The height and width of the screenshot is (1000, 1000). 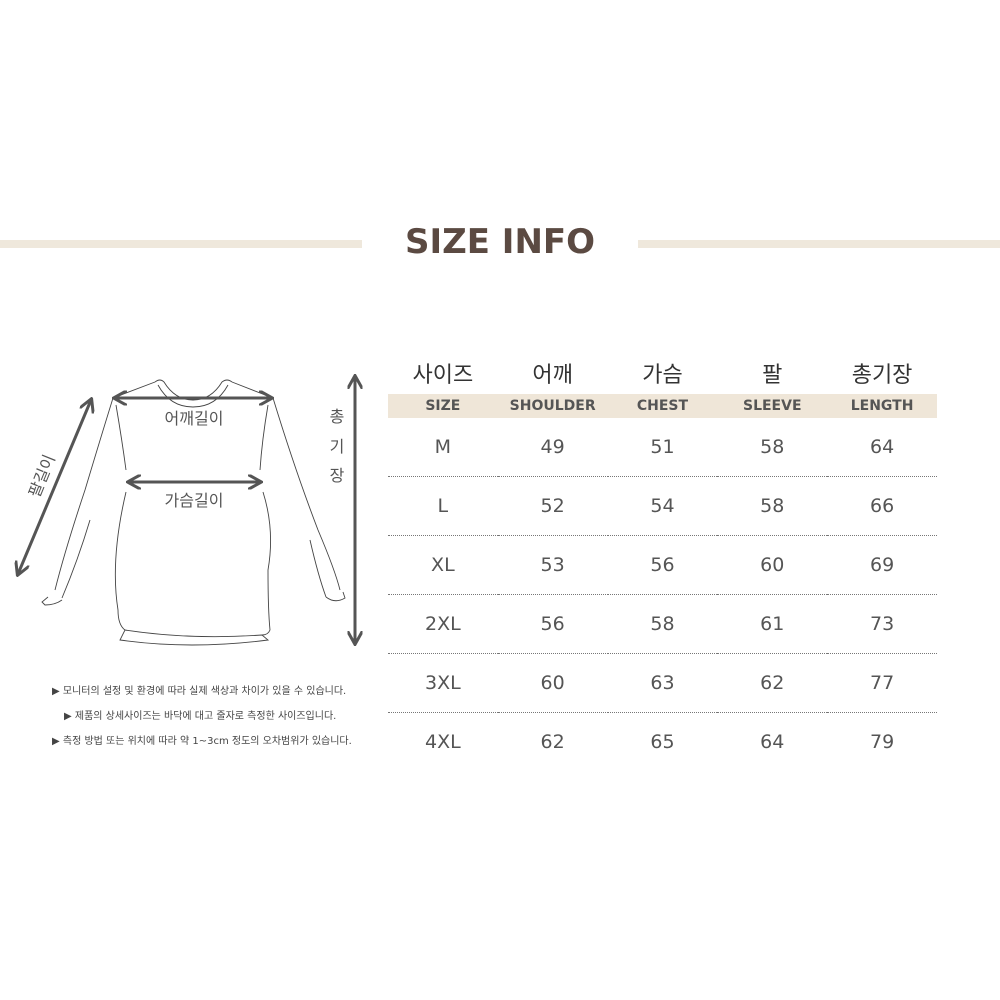 I want to click on table-cell: M, so click(x=443, y=447).